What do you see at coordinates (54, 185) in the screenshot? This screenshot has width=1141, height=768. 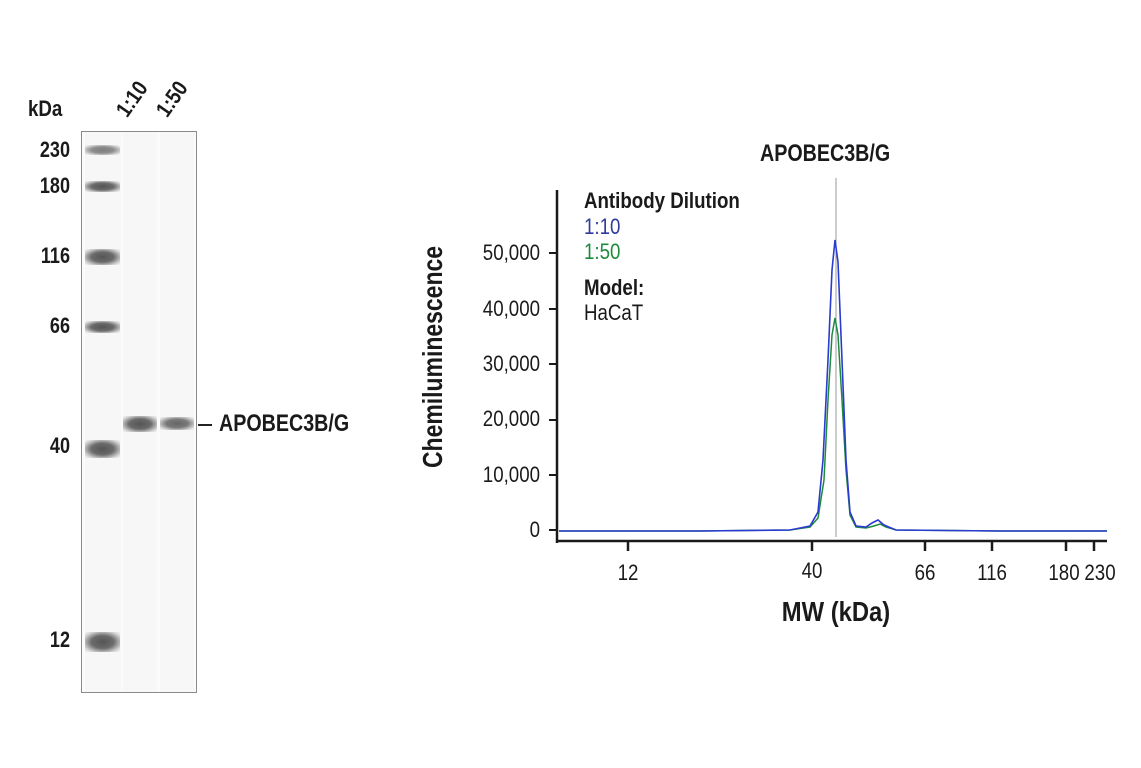 I see `marker-label-180: 180` at bounding box center [54, 185].